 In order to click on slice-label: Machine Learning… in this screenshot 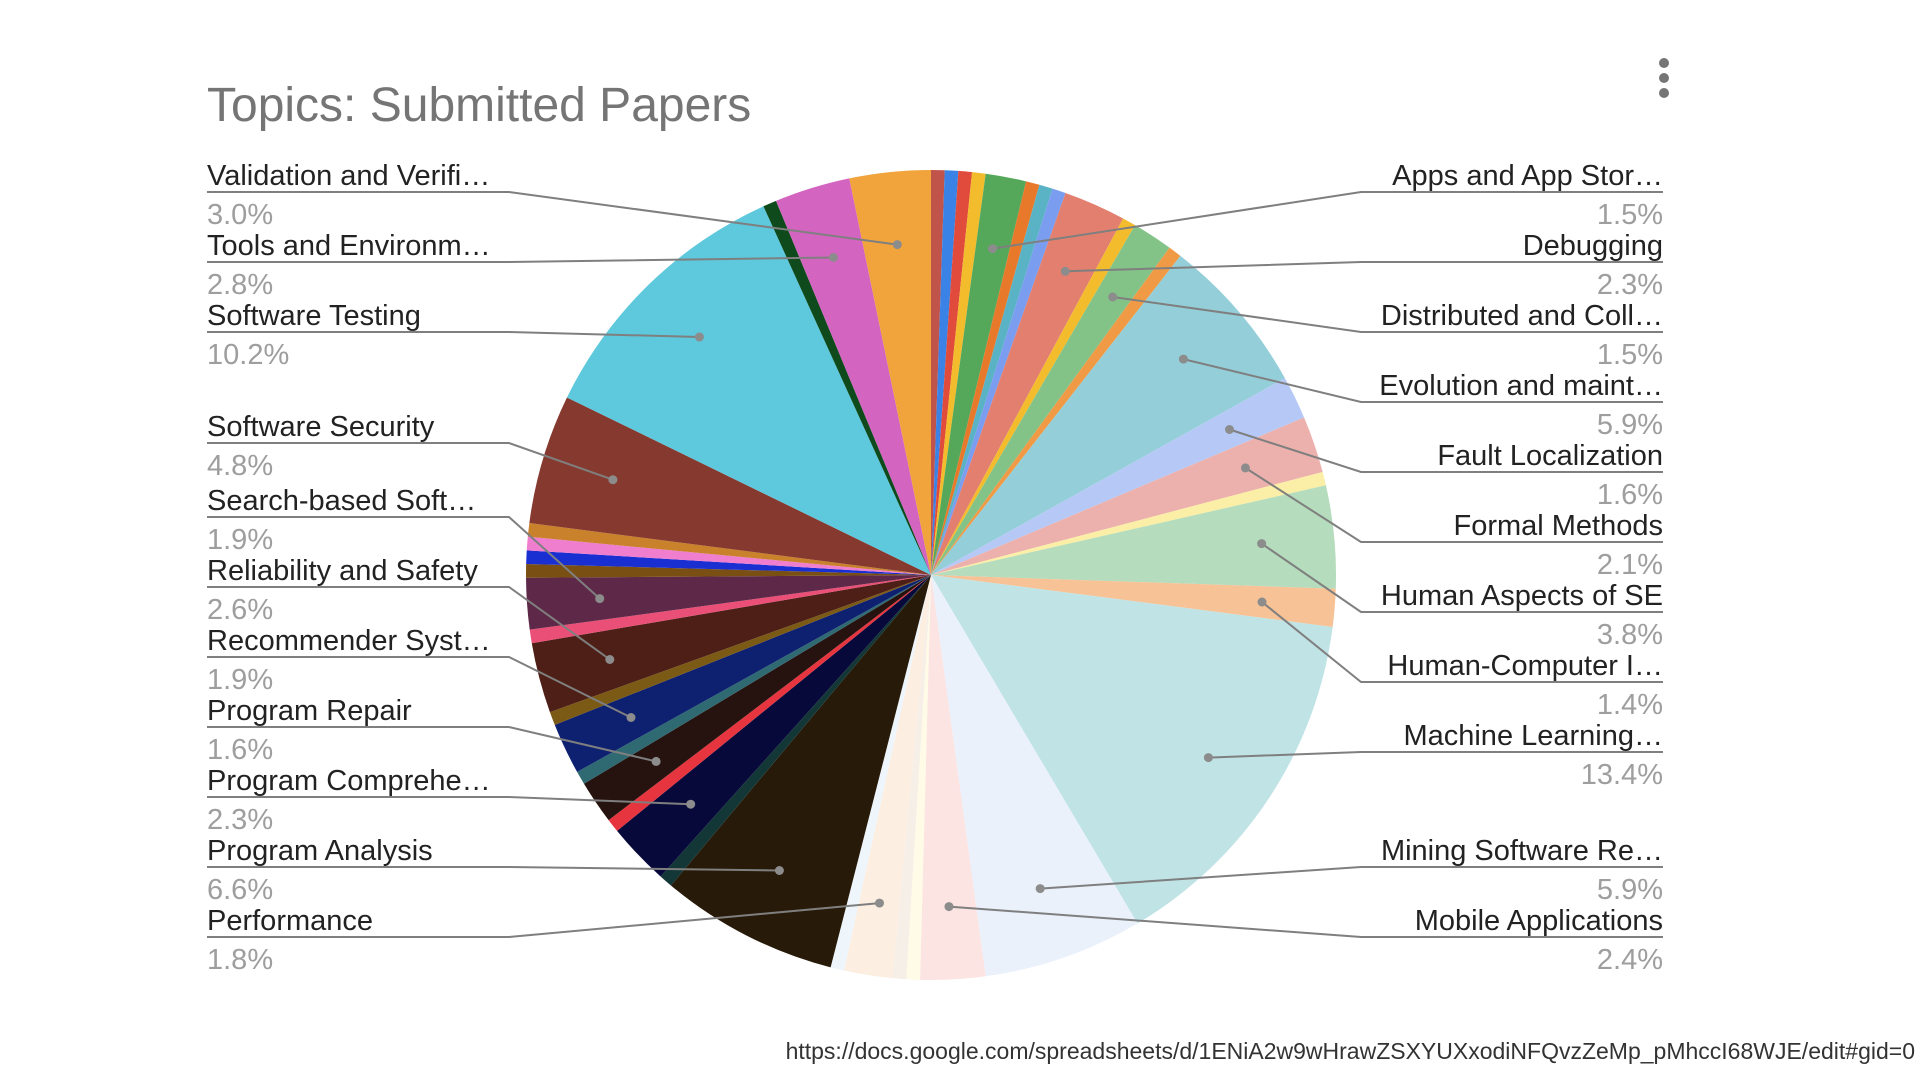, I will do `click(1533, 736)`.